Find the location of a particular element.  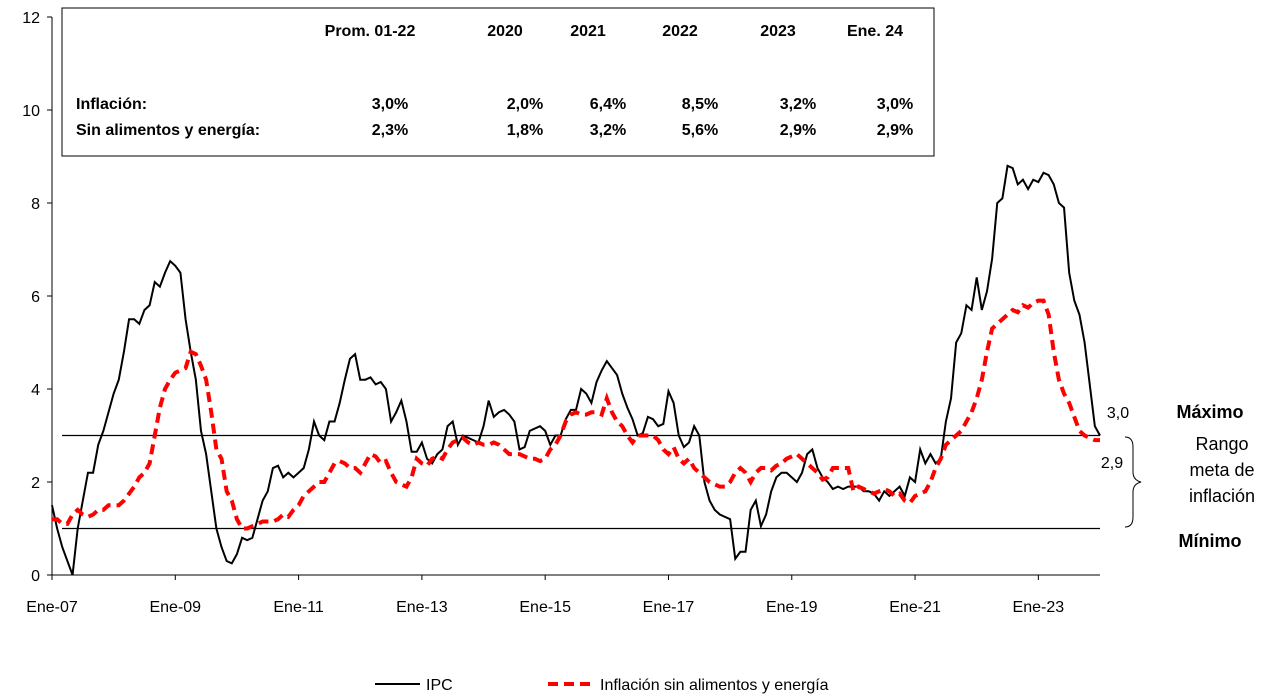

table-header: Ene. 24 is located at coordinates (875, 31).